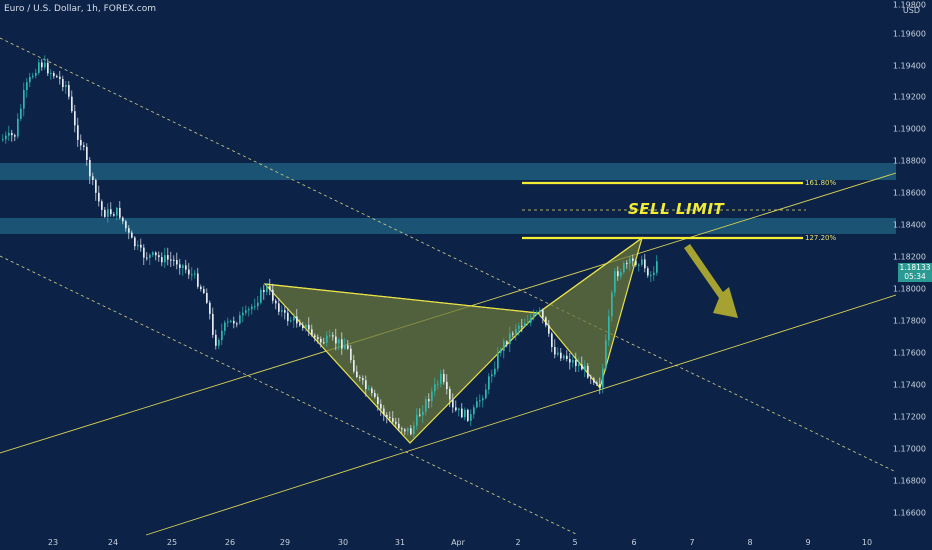  I want to click on symbol-title: Euro / U.S. Dollar, 1h, FOREX.com, so click(80, 9).